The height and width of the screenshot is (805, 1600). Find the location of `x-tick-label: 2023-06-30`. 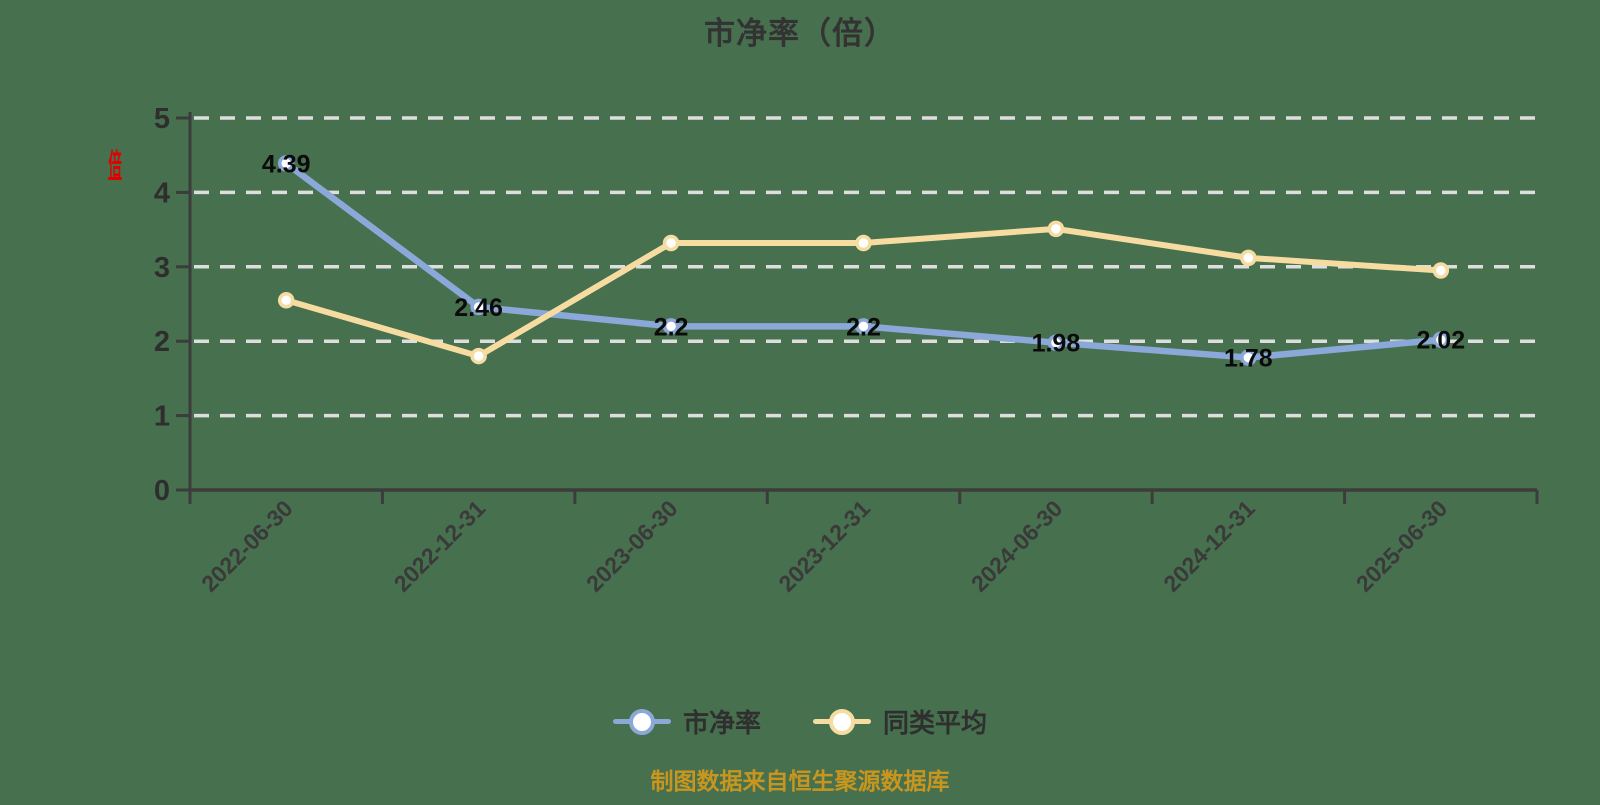

x-tick-label: 2023-06-30 is located at coordinates (632, 546).